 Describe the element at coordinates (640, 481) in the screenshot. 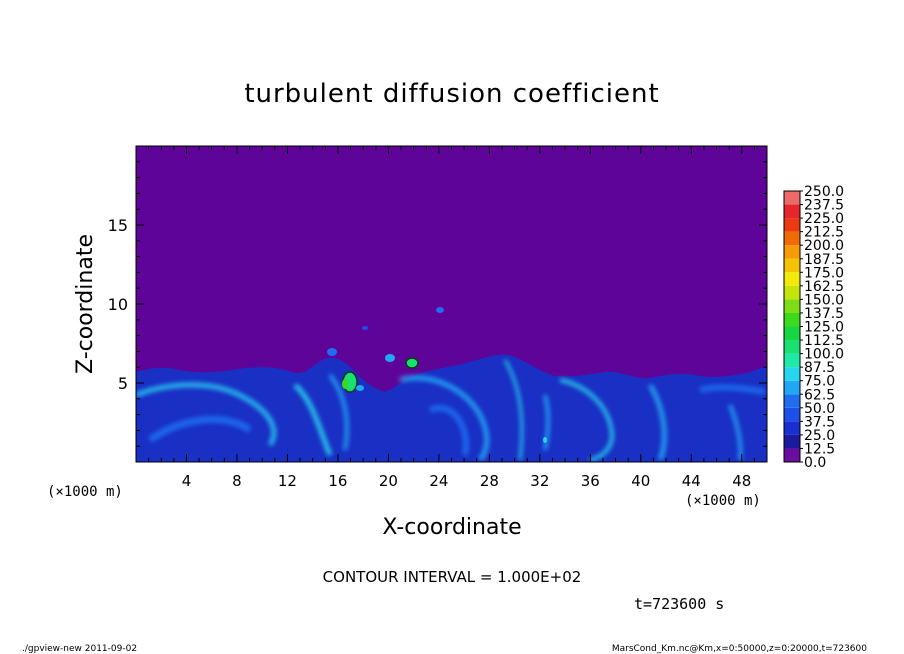

I see `x-tick-label: 40` at that location.